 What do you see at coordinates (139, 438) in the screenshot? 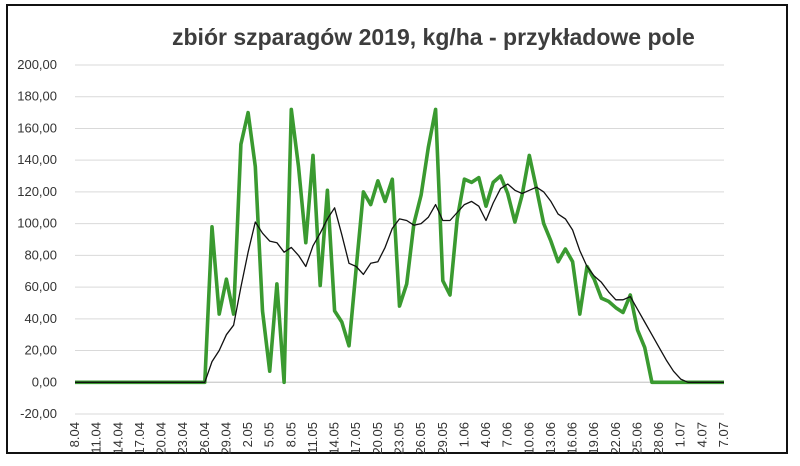
I see `x-tick-label: 17.04` at bounding box center [139, 438].